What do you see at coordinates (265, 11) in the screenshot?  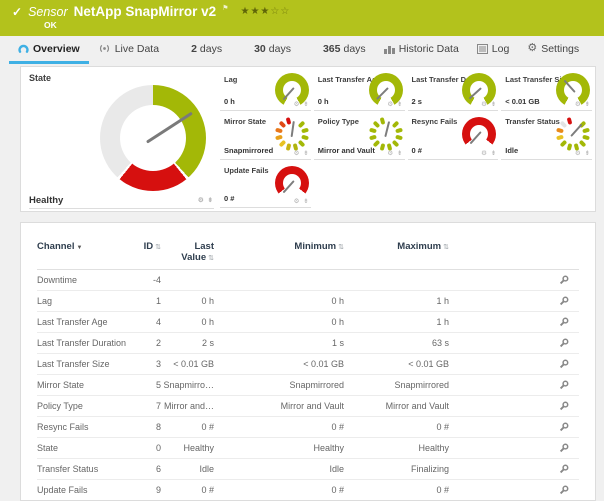 I see `priority-stars: ★★★☆☆` at bounding box center [265, 11].